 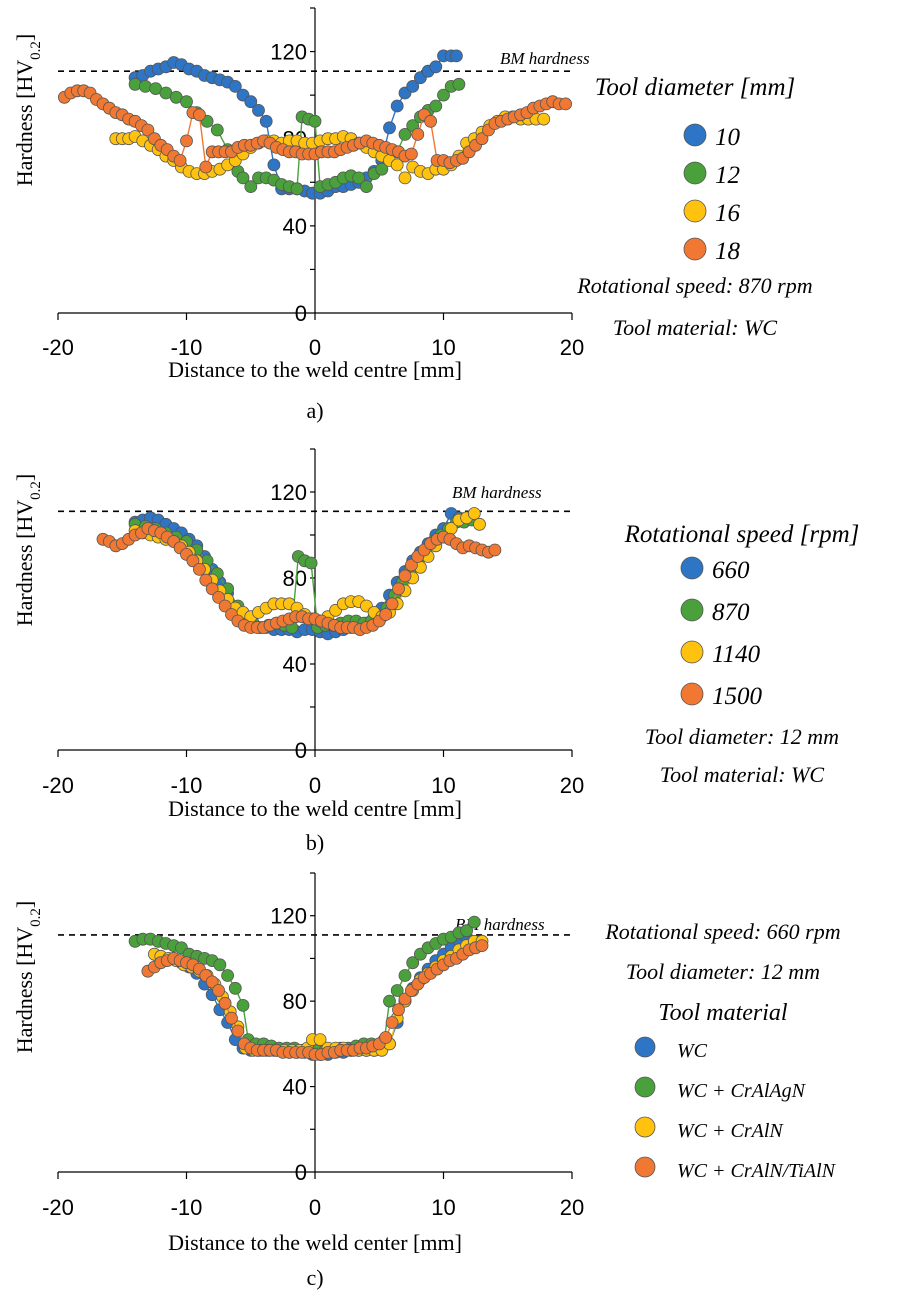 I want to click on panel-label: c), so click(x=314, y=1277).